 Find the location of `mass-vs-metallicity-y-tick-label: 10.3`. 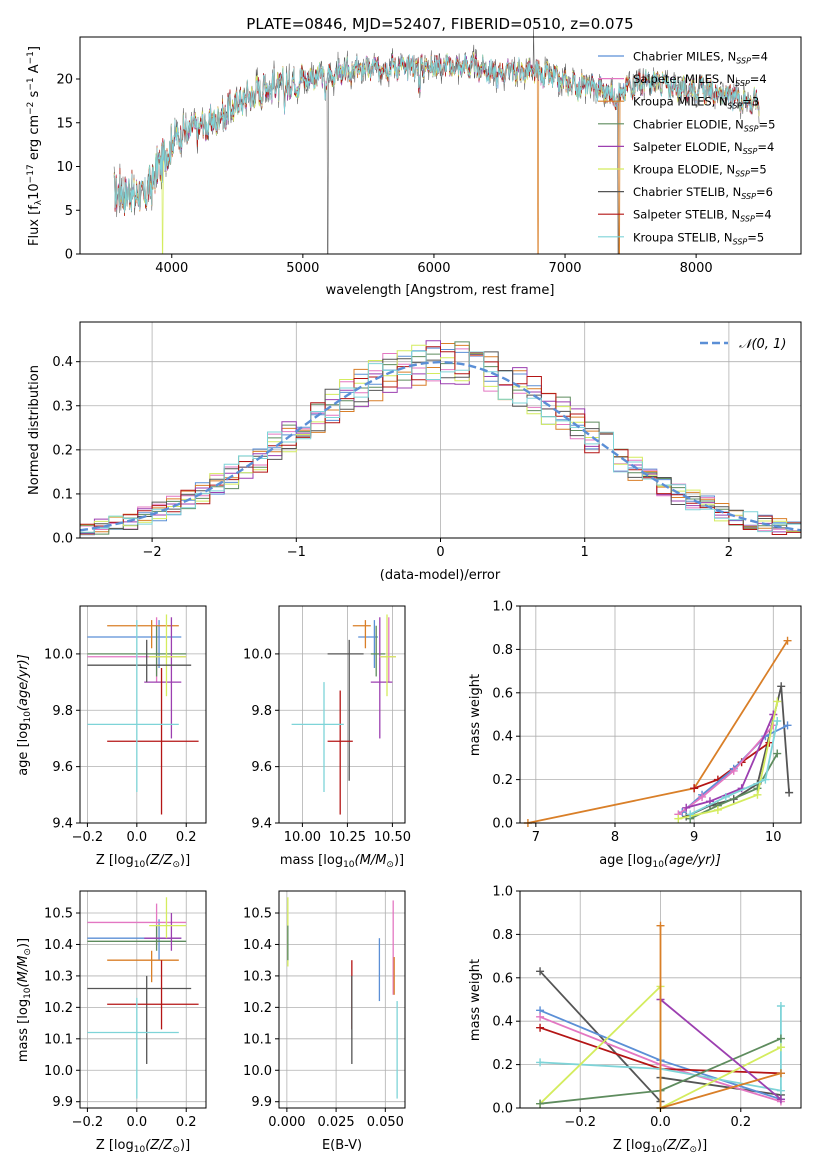

mass-vs-metallicity-y-tick-label: 10.3 is located at coordinates (58, 976).